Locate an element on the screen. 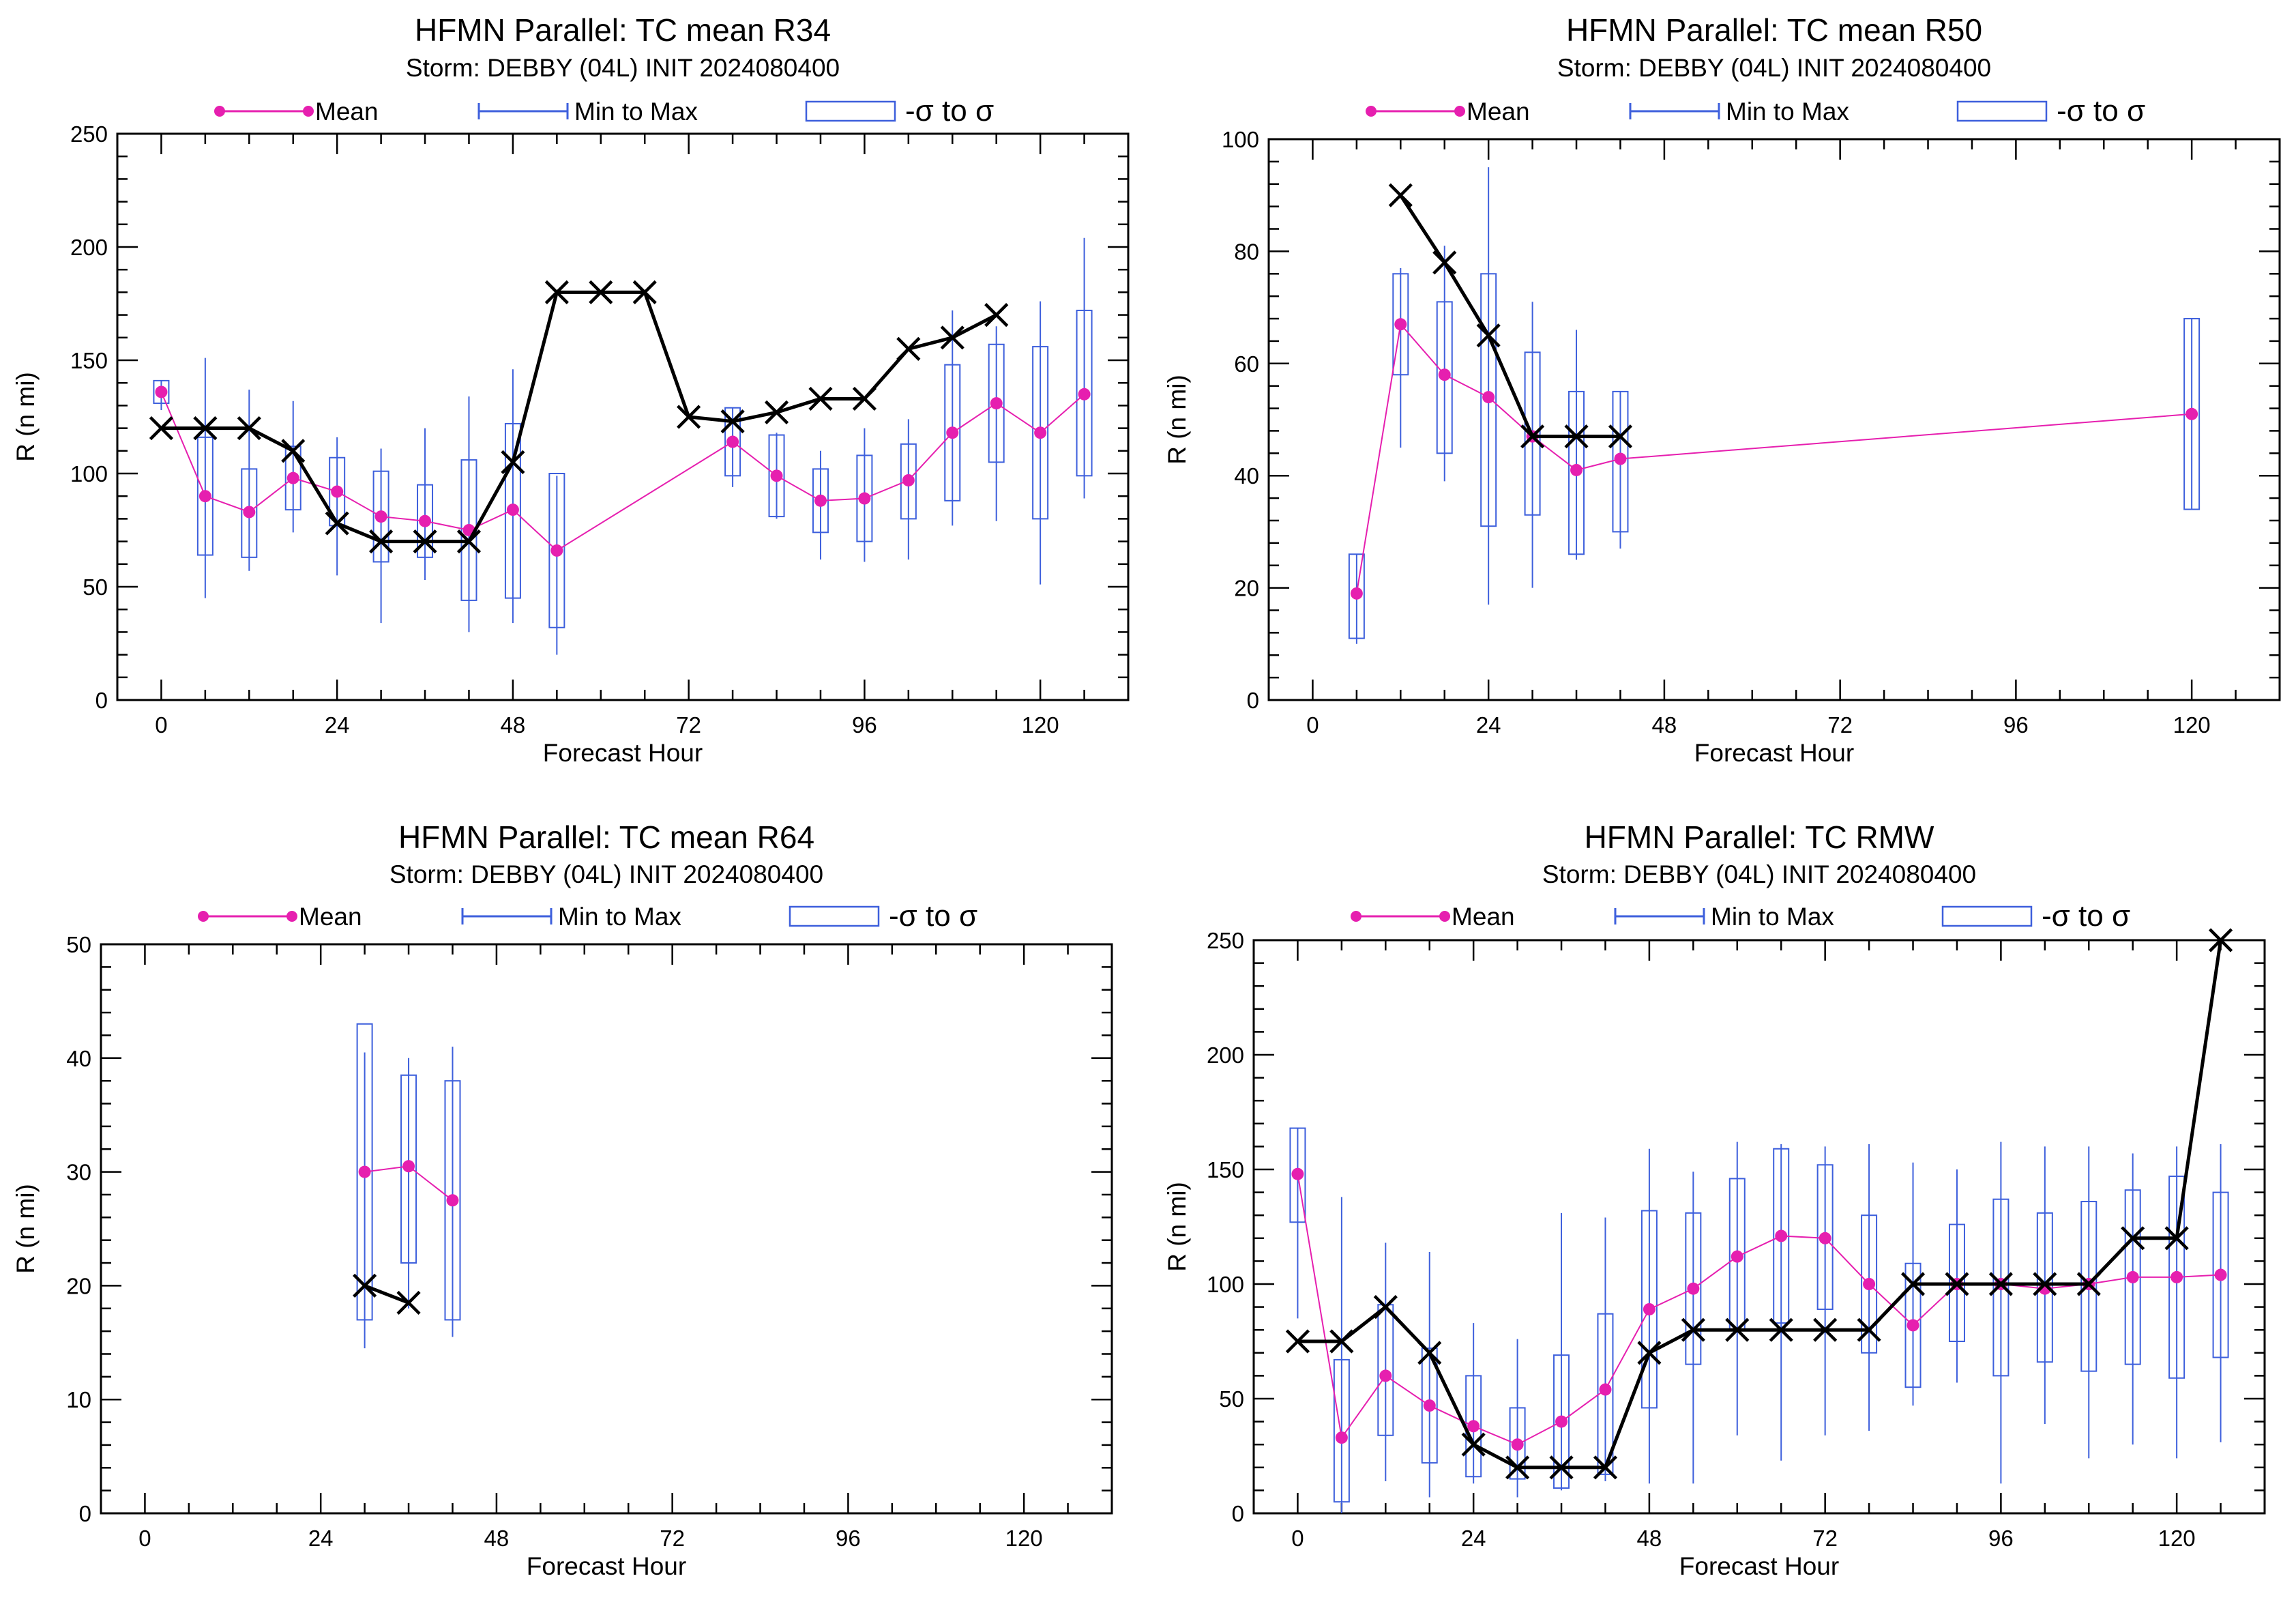 This screenshot has height=1602, width=2296. y-tick-label: 10 is located at coordinates (78, 1400).